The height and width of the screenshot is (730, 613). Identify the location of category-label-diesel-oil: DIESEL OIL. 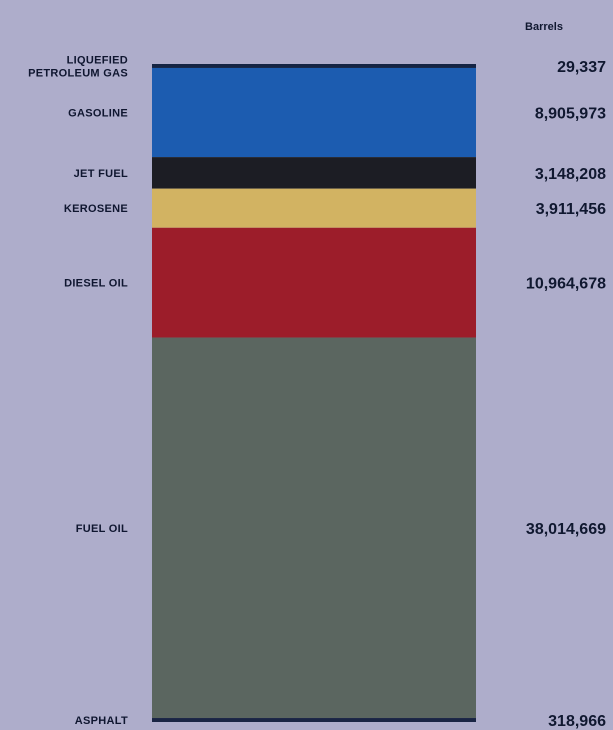
(96, 284).